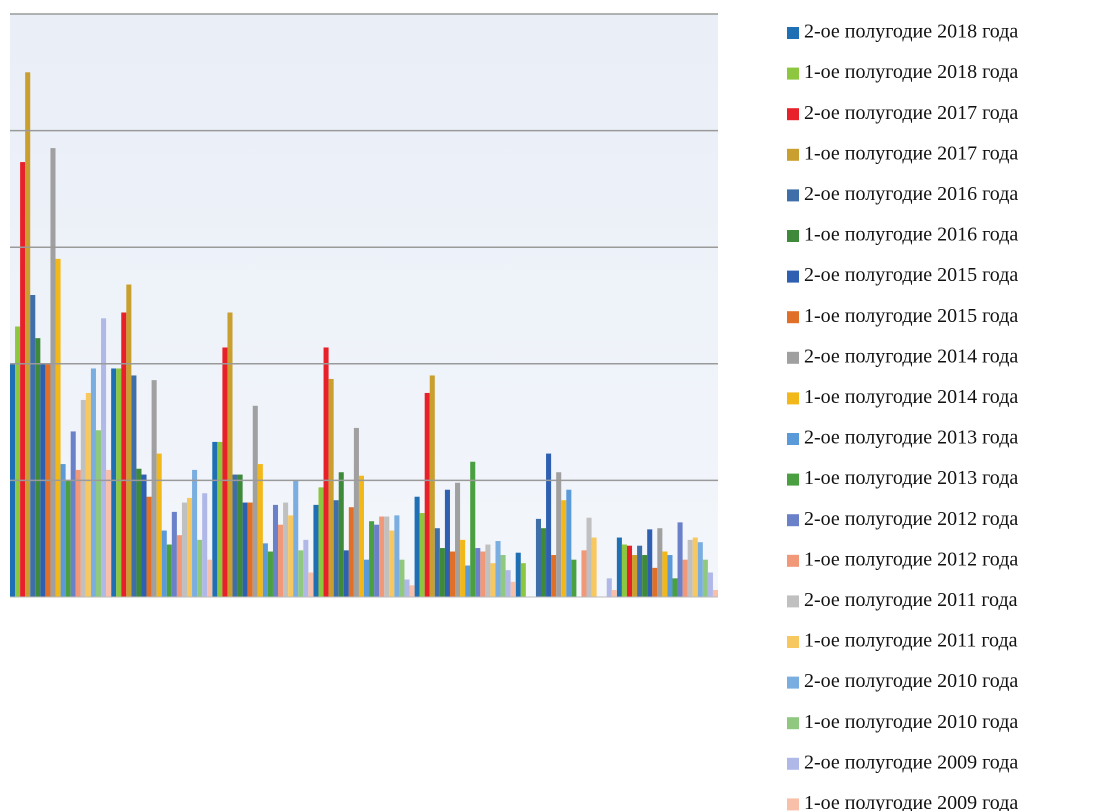  Describe the element at coordinates (911, 356) in the screenshot. I see `legend-label: 2-ое полугодие 2014 года` at that location.